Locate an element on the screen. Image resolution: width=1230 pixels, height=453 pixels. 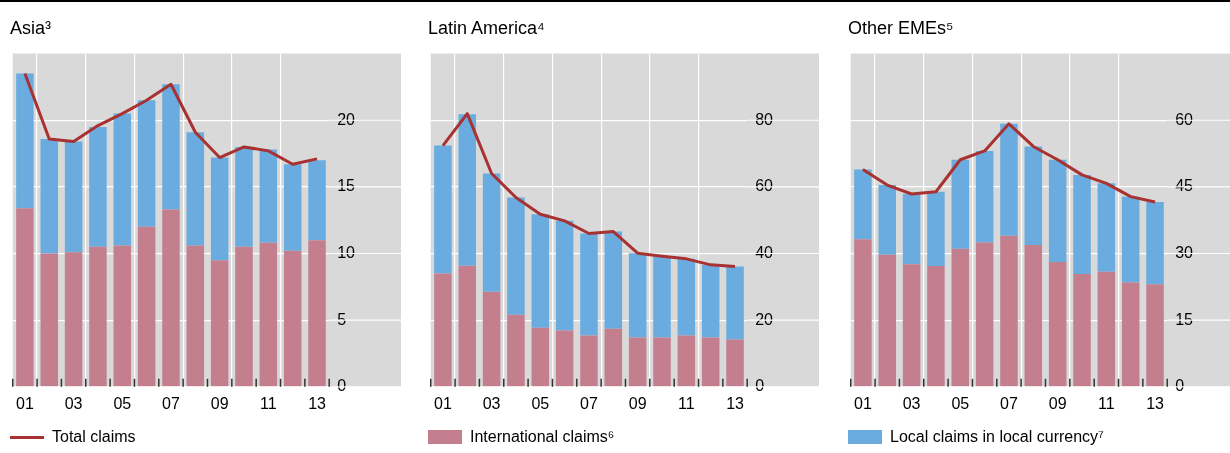
chart-title: Other EMEs⁵ is located at coordinates (901, 28).